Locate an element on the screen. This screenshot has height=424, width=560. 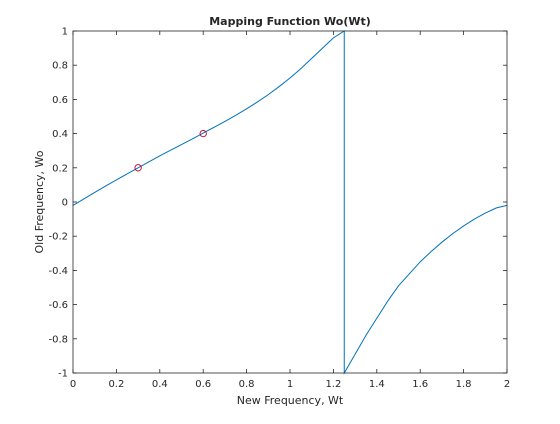
x-tick-label: 0.4 is located at coordinates (160, 384).